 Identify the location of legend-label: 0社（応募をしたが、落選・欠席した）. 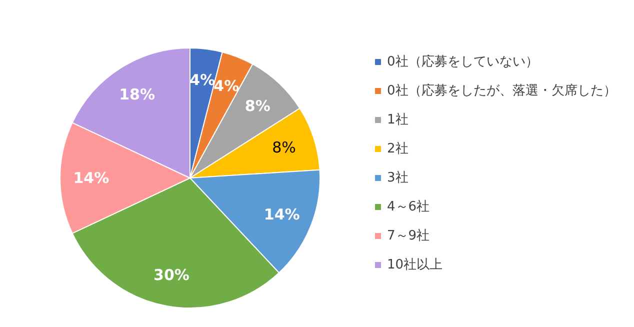
(501, 90).